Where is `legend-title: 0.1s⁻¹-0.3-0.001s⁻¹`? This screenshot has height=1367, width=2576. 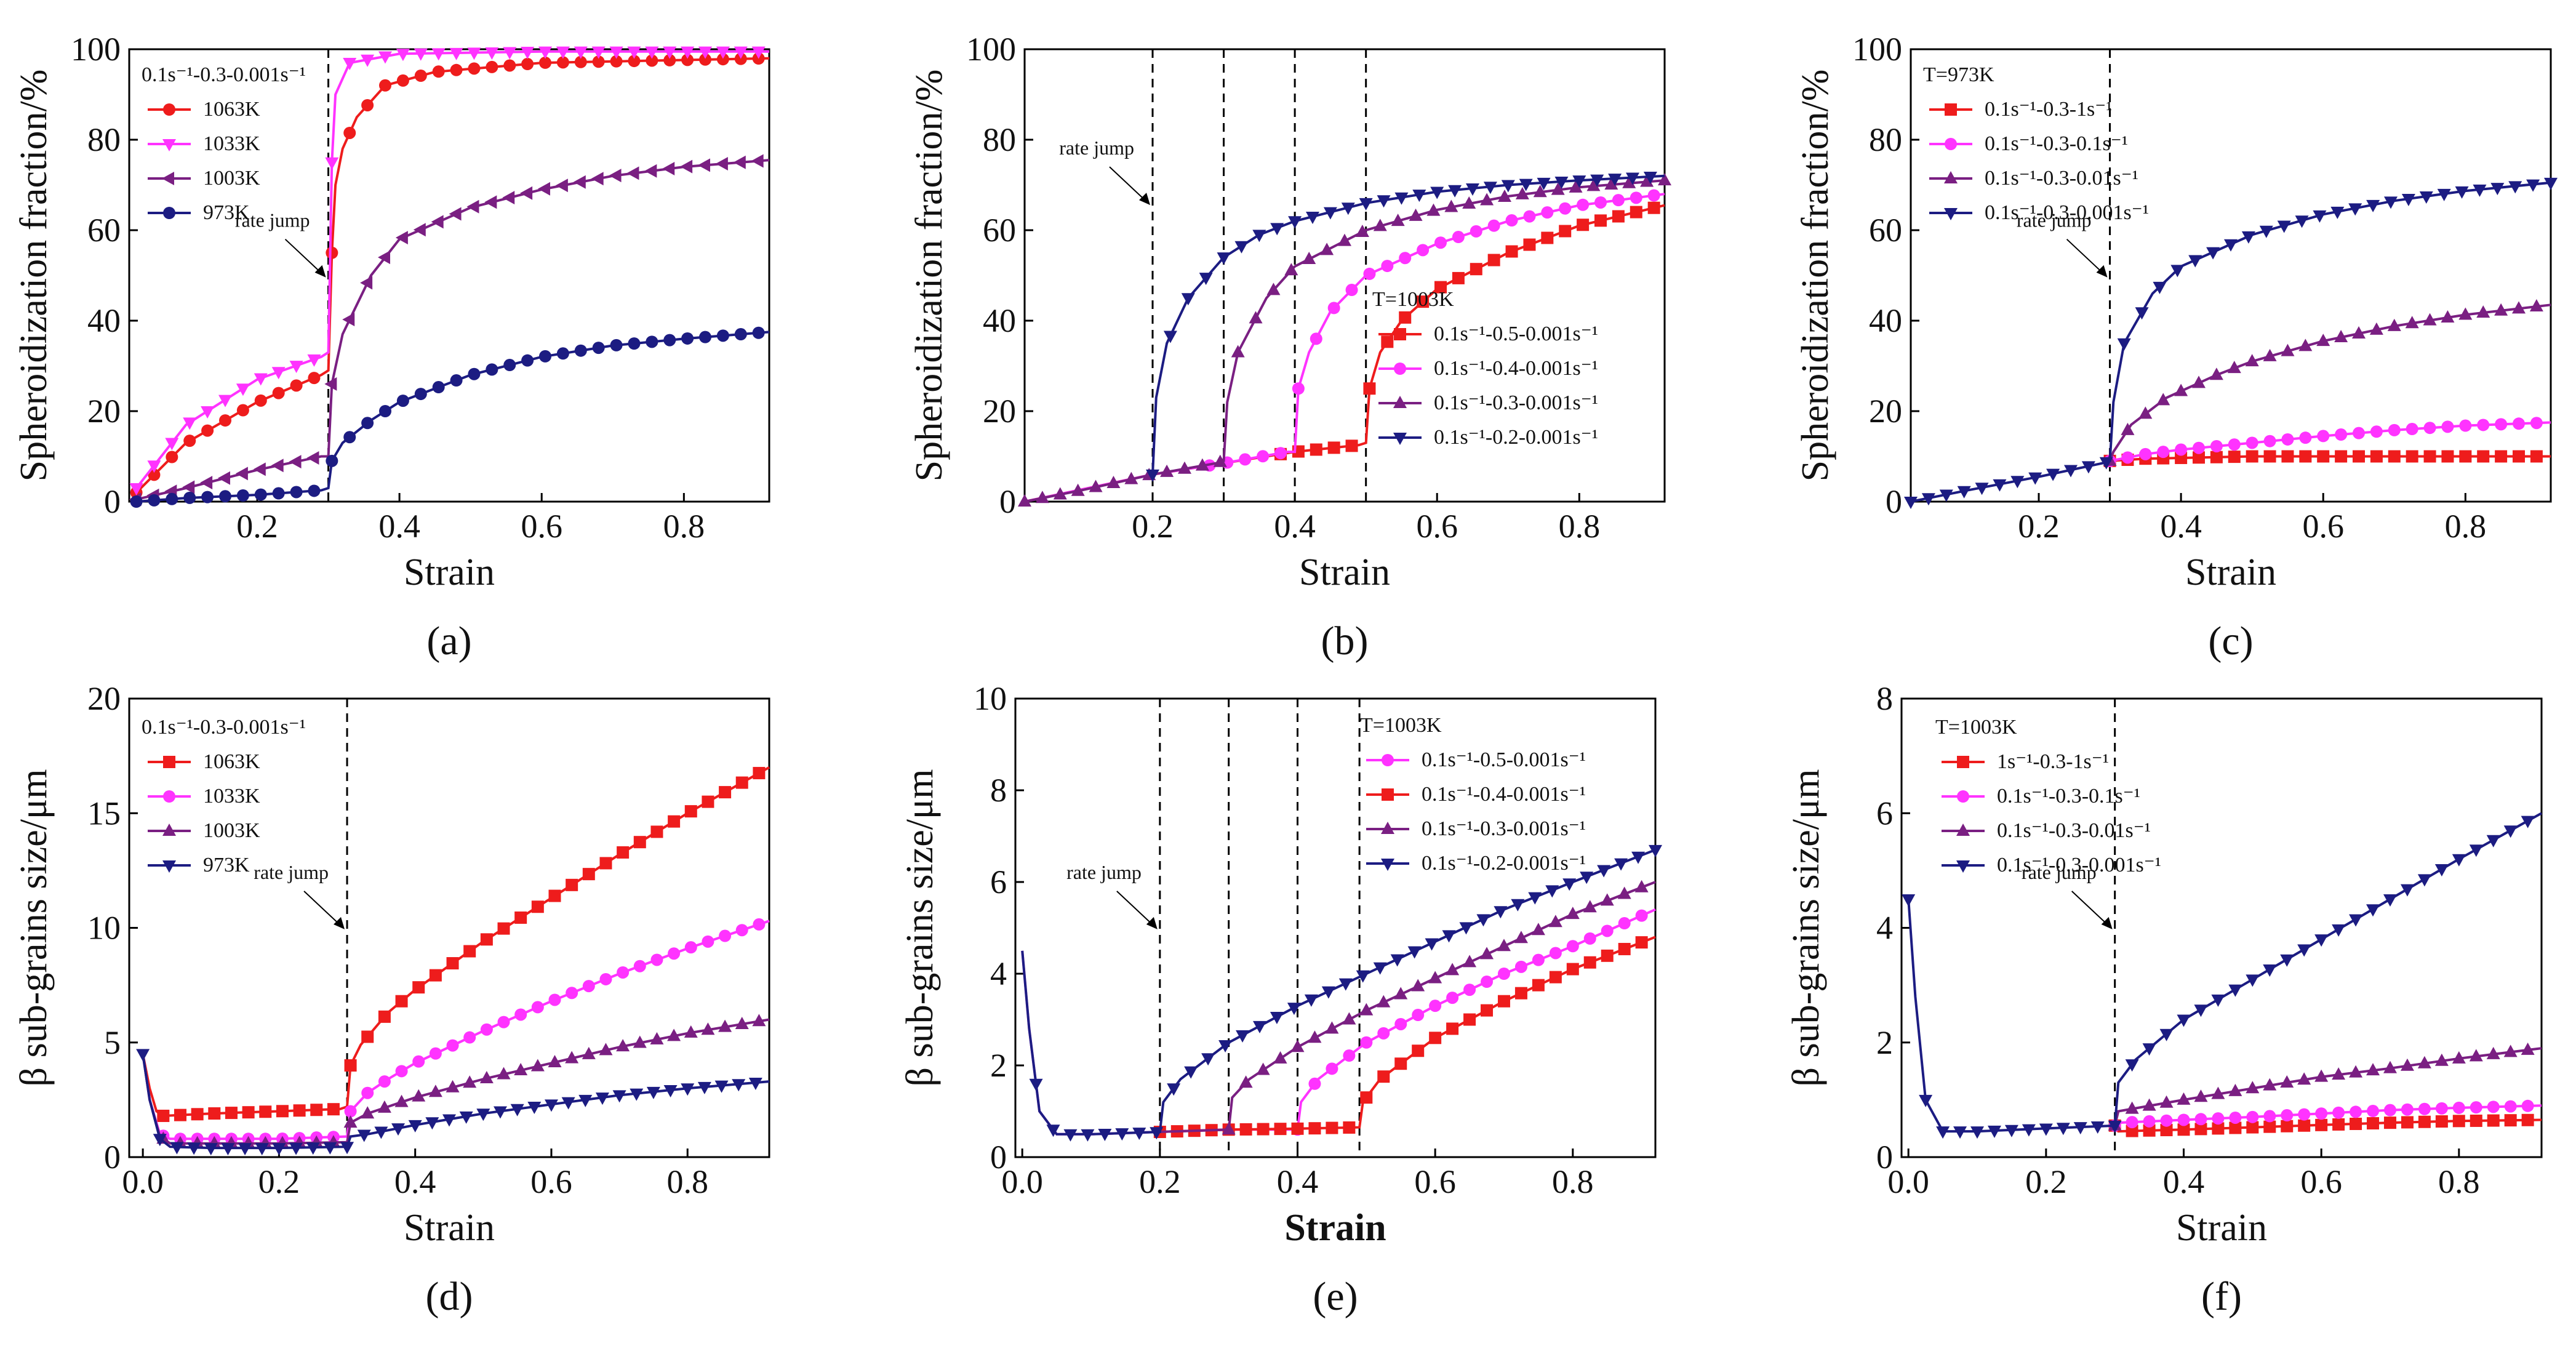
legend-title: 0.1s⁻¹-0.3-0.001s⁻¹ is located at coordinates (224, 727).